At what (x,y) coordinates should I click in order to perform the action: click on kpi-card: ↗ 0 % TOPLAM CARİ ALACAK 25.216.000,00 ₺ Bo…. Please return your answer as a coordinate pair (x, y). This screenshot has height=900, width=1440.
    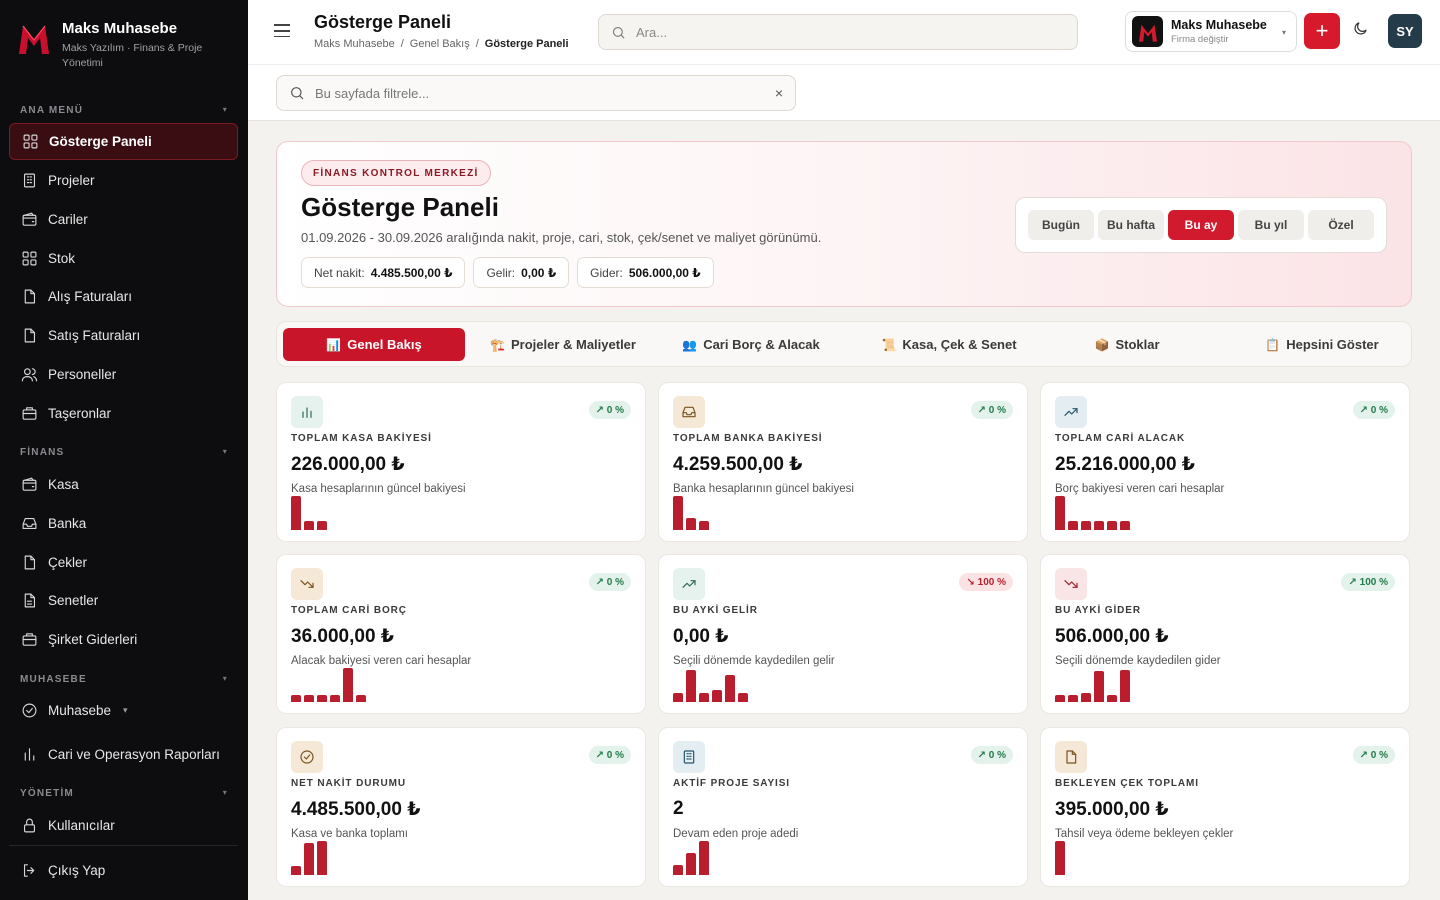
    Looking at the image, I should click on (1225, 462).